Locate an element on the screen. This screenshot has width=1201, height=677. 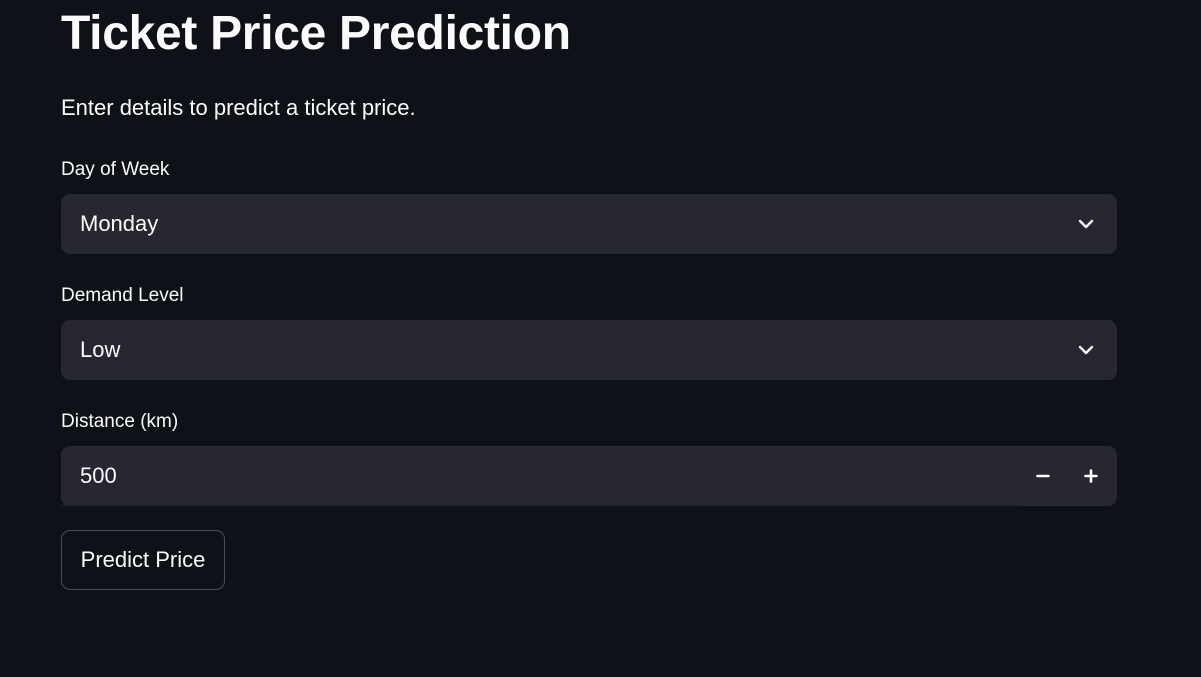
demand-level-select: Low is located at coordinates (589, 350).